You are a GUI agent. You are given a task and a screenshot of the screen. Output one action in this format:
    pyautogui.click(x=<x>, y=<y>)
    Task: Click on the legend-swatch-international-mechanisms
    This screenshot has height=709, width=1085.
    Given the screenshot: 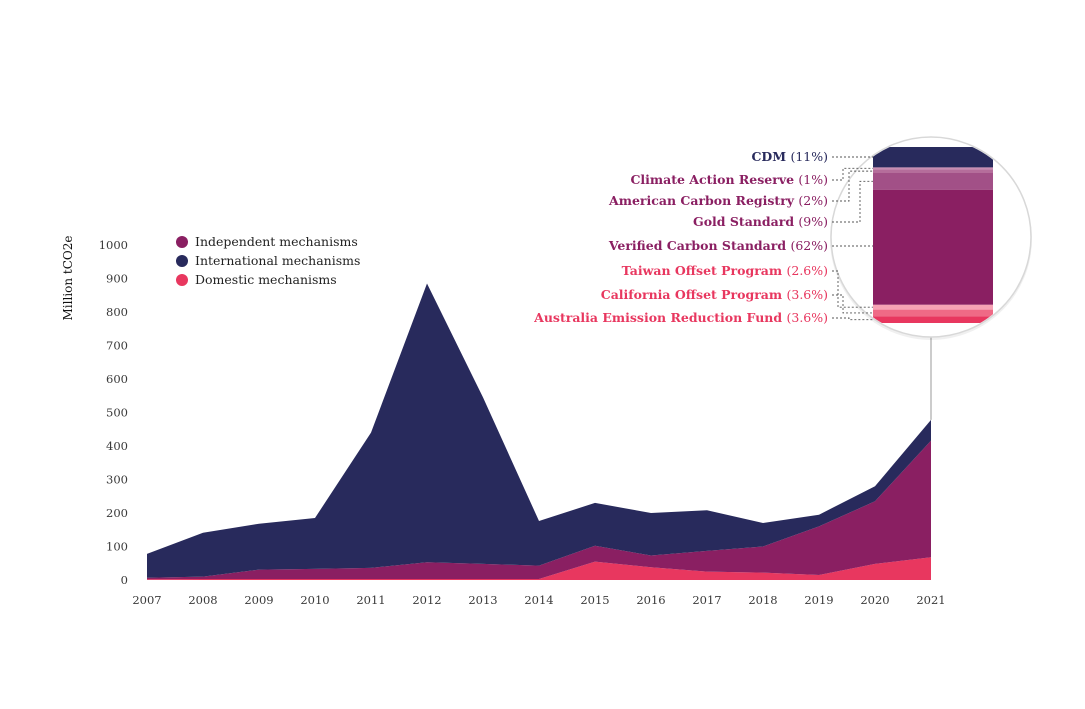 What is the action you would take?
    pyautogui.click(x=182, y=261)
    